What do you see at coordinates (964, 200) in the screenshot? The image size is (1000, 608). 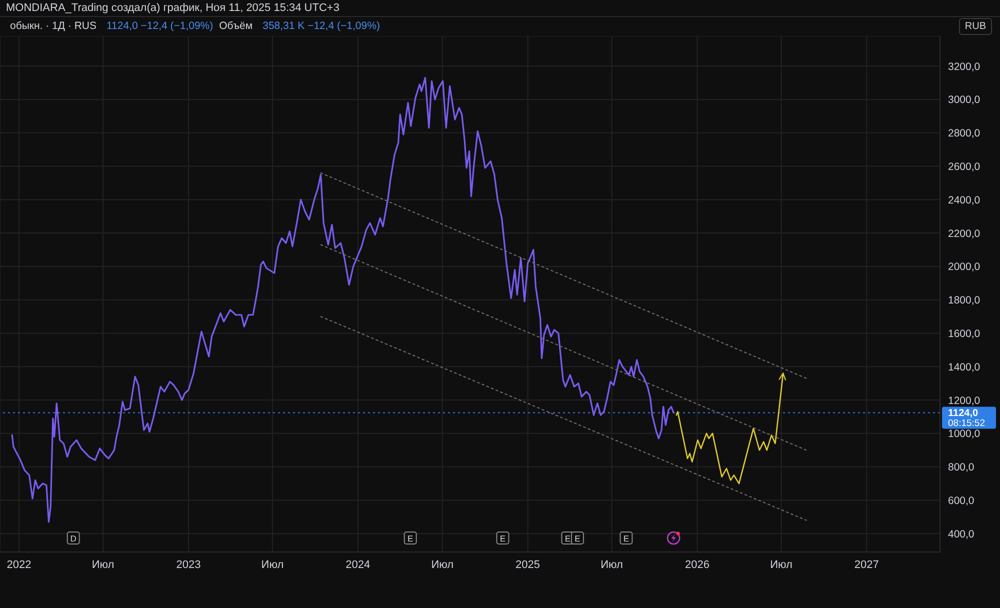 I see `y-tick-label: 2400,0` at bounding box center [964, 200].